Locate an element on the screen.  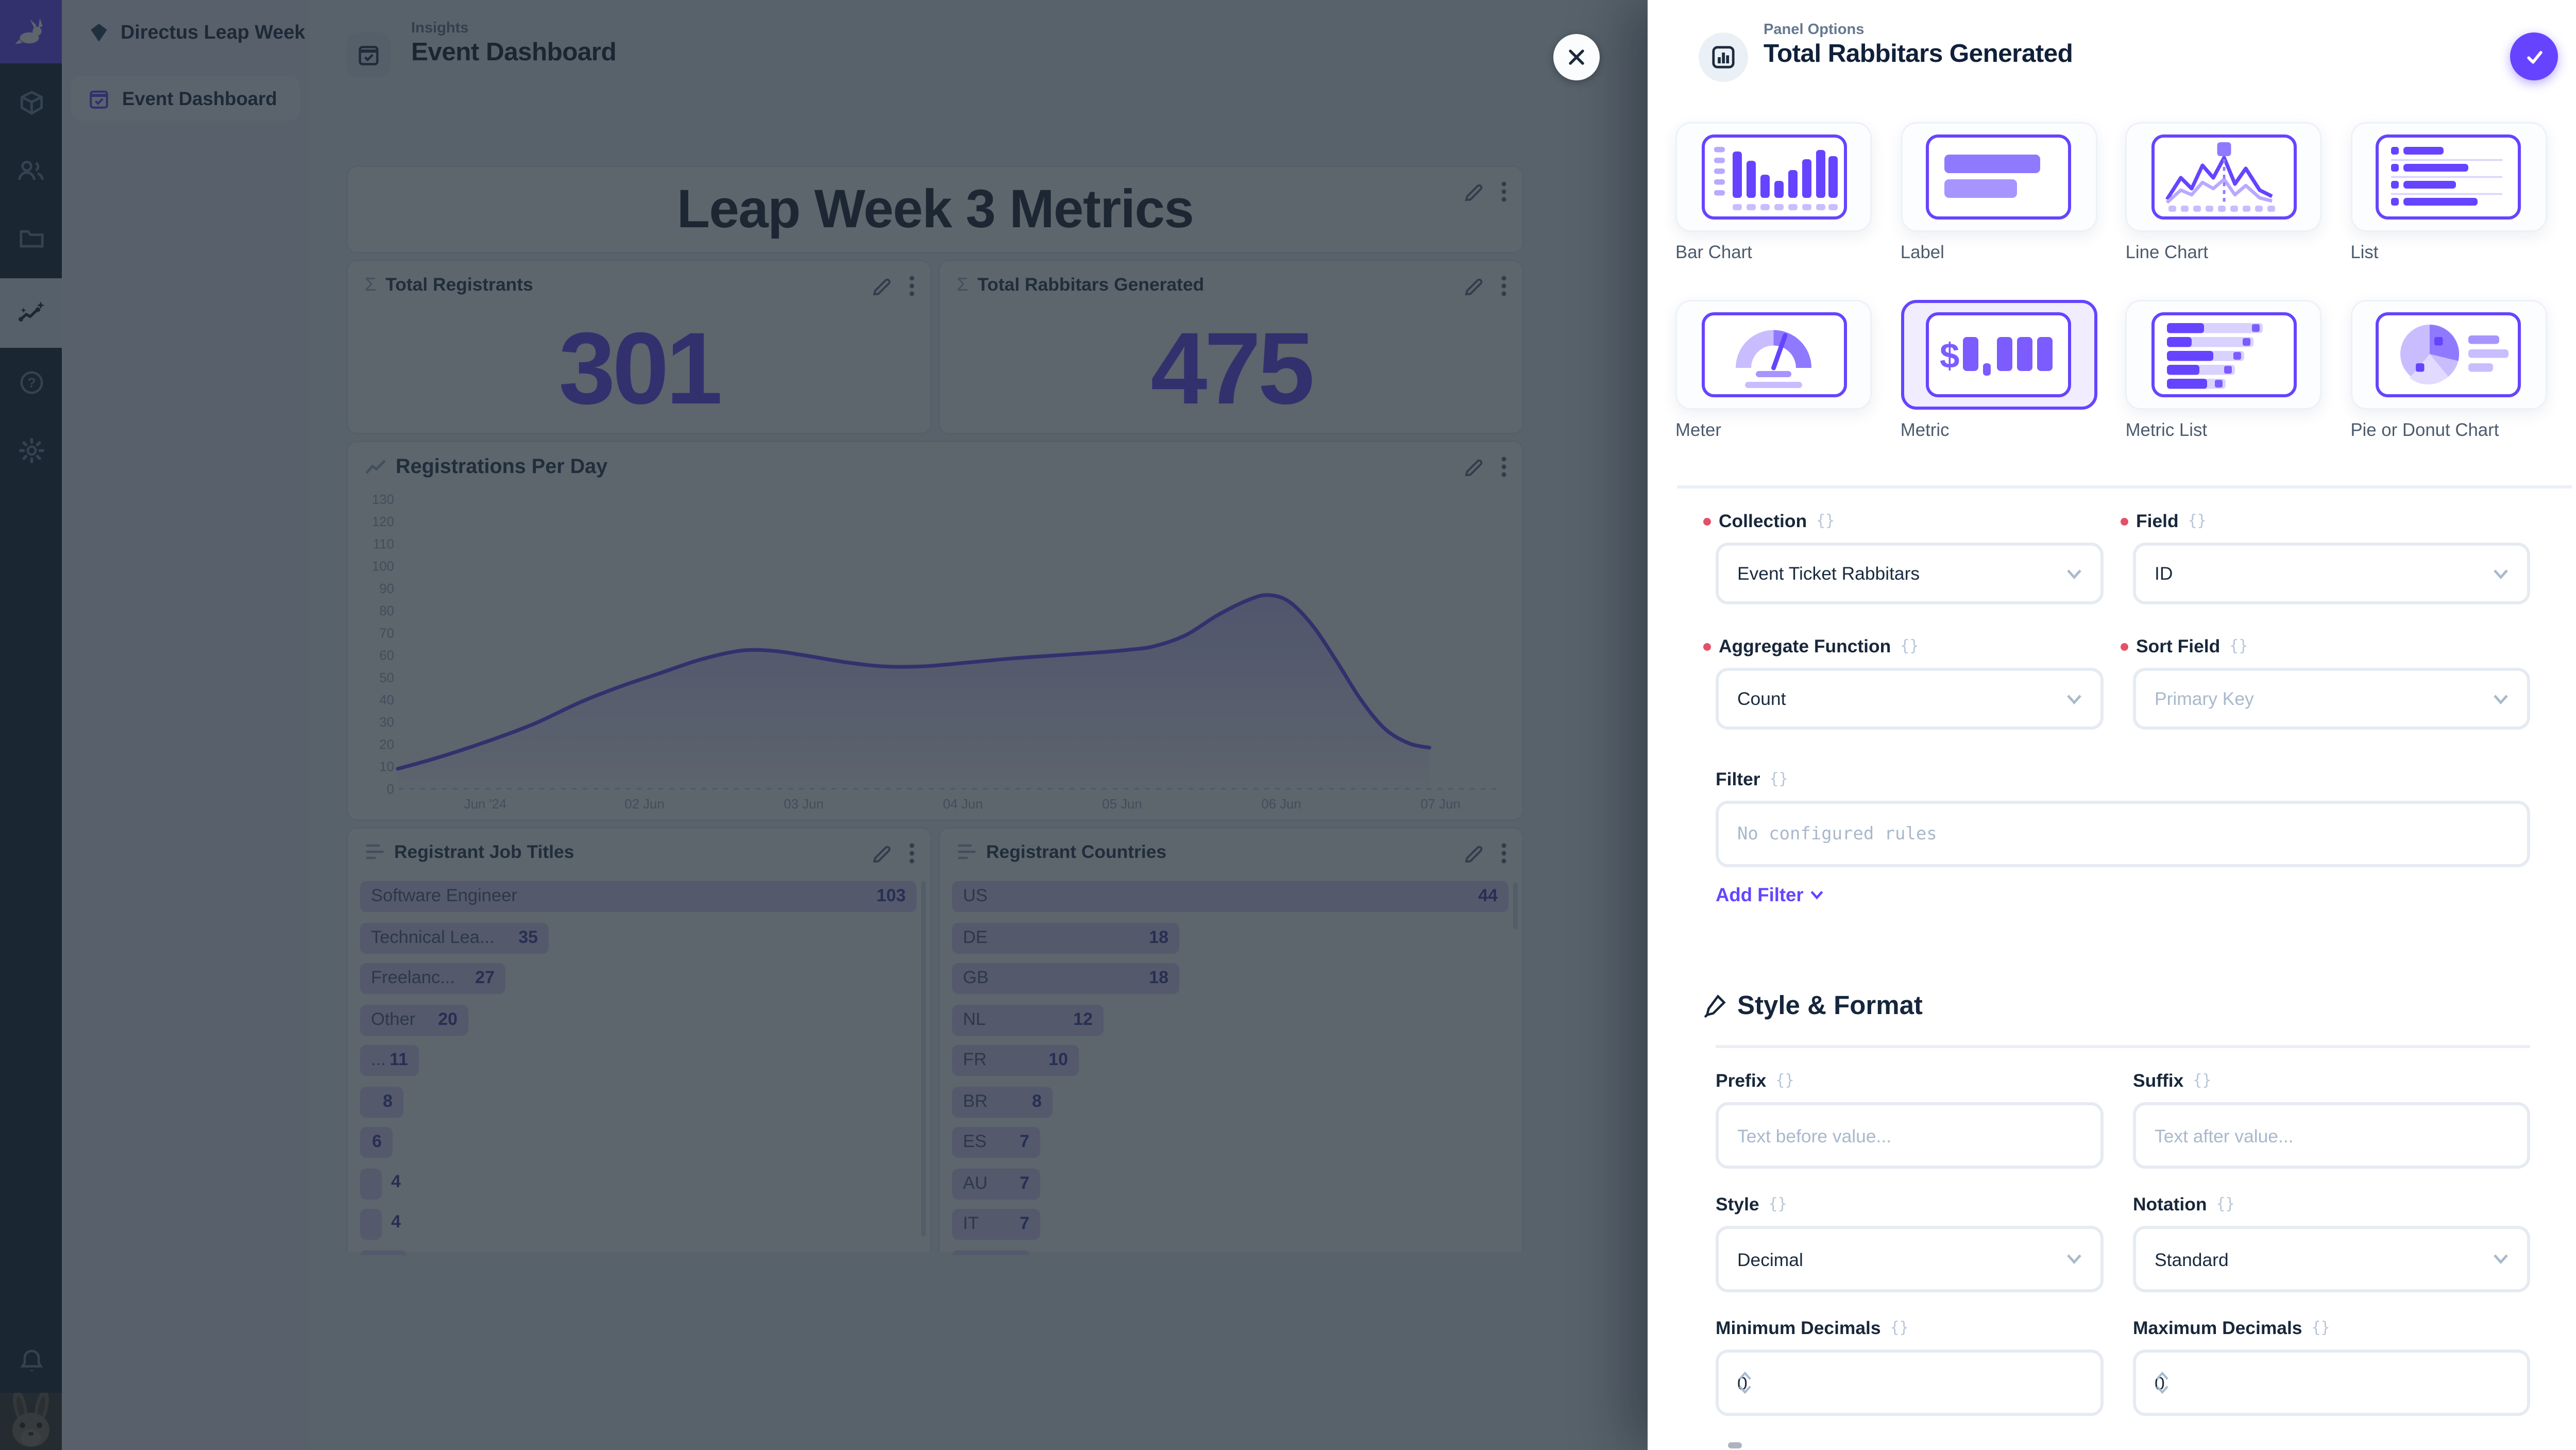
panel-type-list: List is located at coordinates (2448, 193).